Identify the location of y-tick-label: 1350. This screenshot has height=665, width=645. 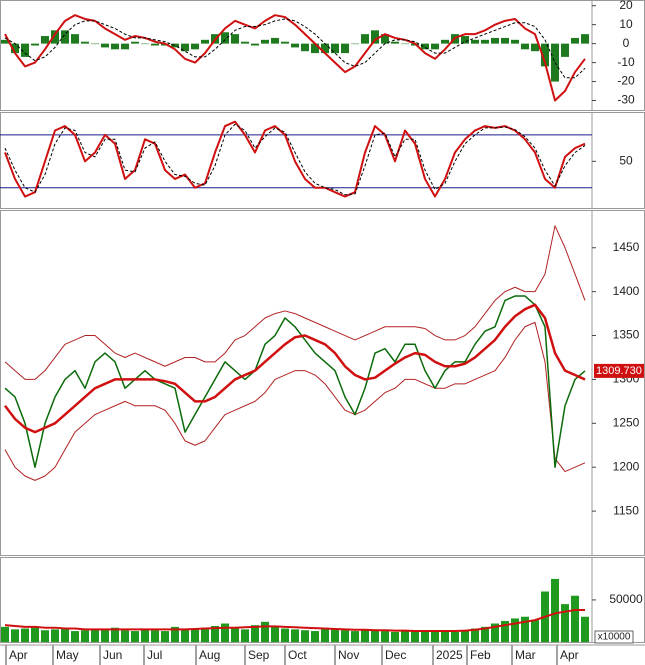
(626, 335).